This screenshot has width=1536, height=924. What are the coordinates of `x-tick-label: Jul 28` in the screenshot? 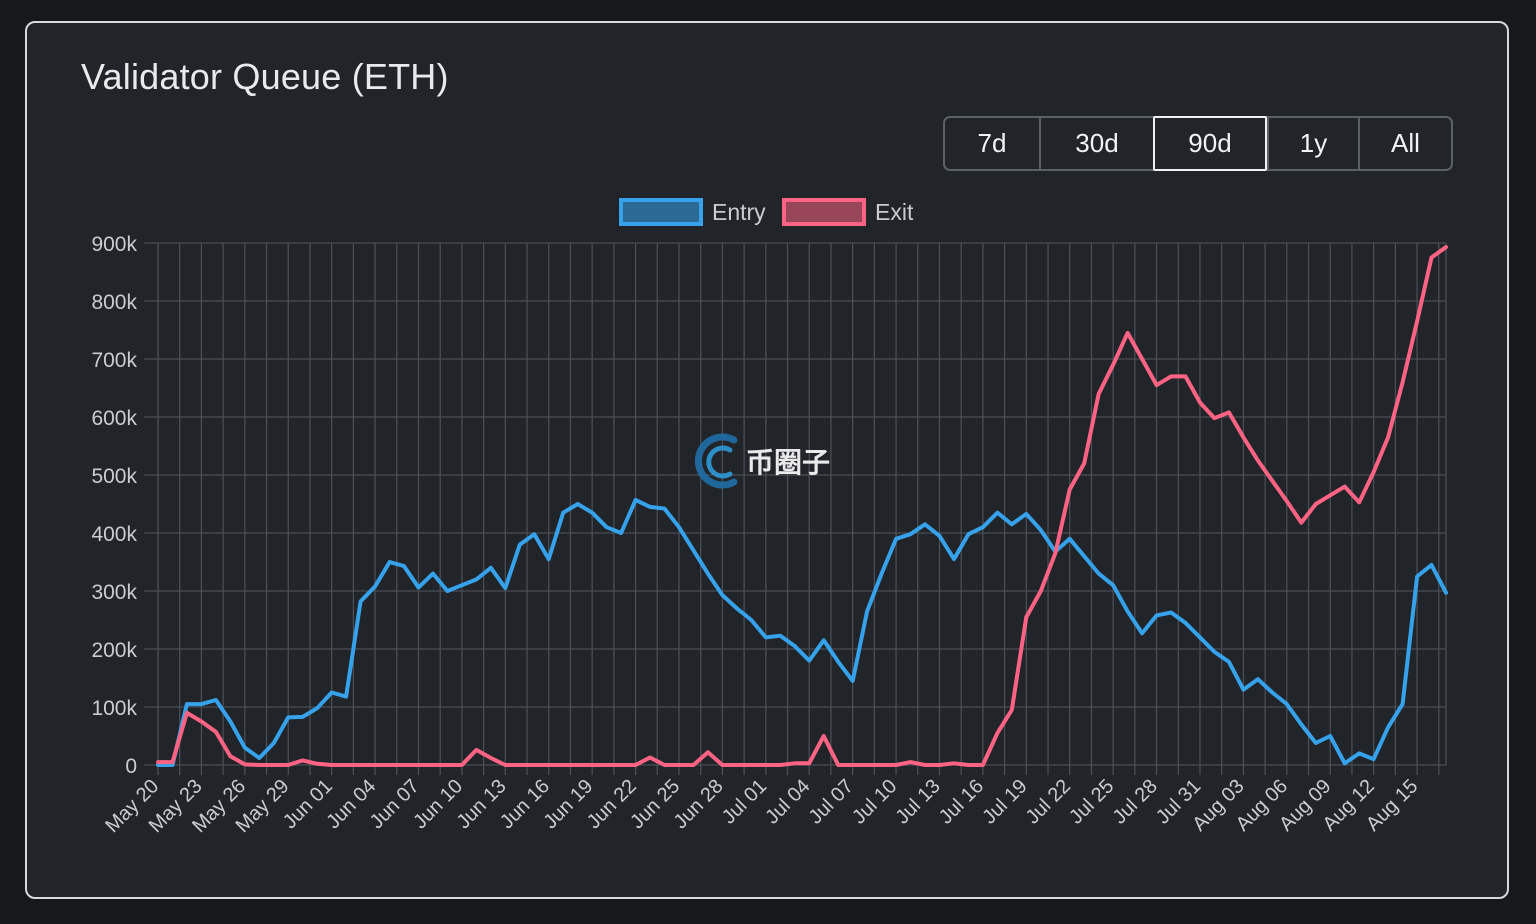 It's located at (1135, 801).